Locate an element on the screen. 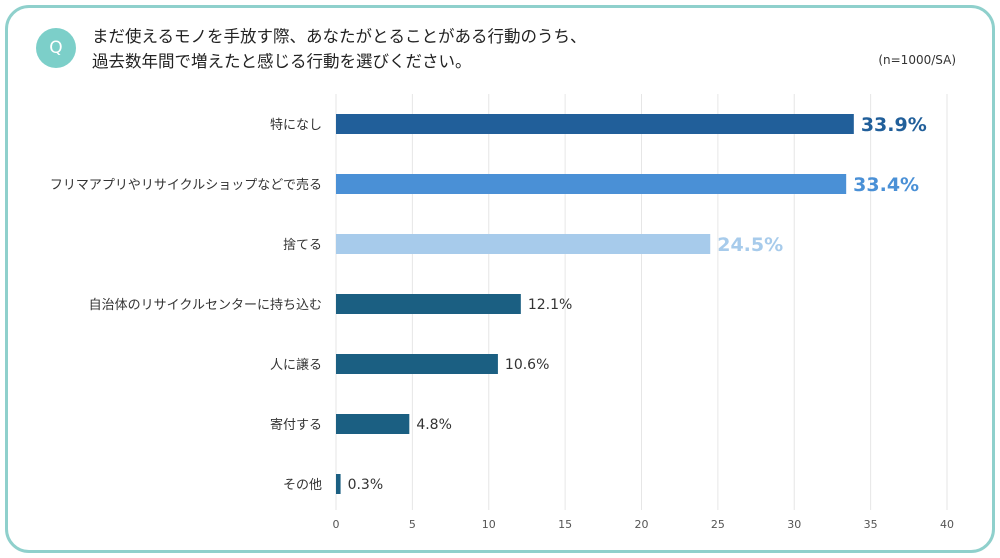 The image size is (1000, 558). category-label: 捨てる is located at coordinates (302, 245).